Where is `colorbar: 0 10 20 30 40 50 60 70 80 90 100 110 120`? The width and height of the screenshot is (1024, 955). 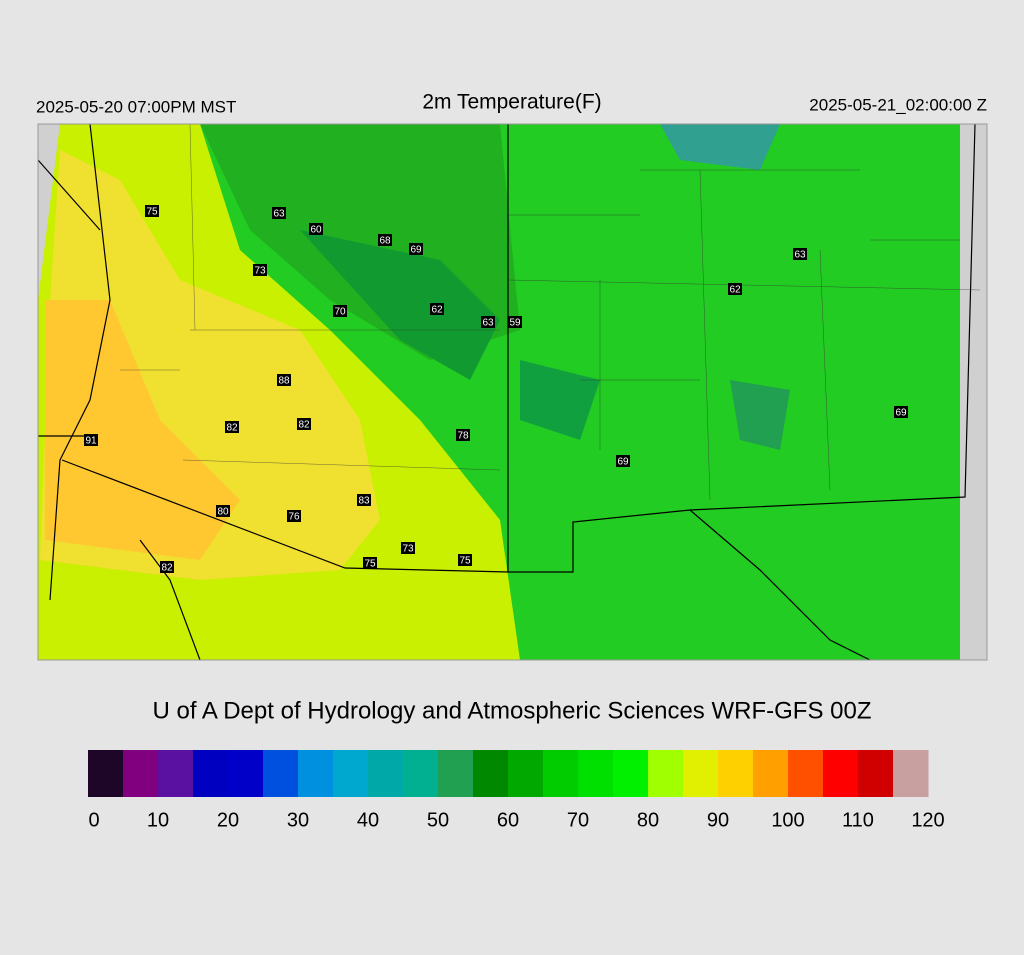
colorbar: 0 10 20 30 40 50 60 70 80 90 100 110 120 is located at coordinates (516, 790).